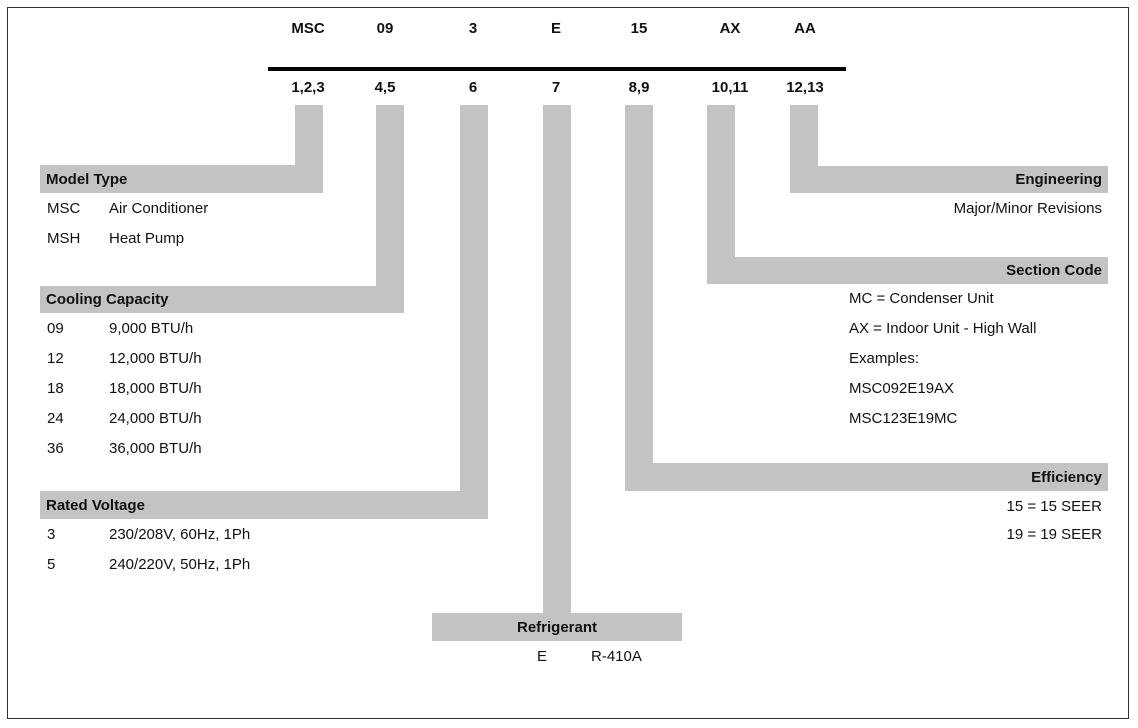 Image resolution: width=1138 pixels, height=728 pixels. Describe the element at coordinates (155, 418) in the screenshot. I see `capacity-desc: 24,000 BTU/h` at that location.